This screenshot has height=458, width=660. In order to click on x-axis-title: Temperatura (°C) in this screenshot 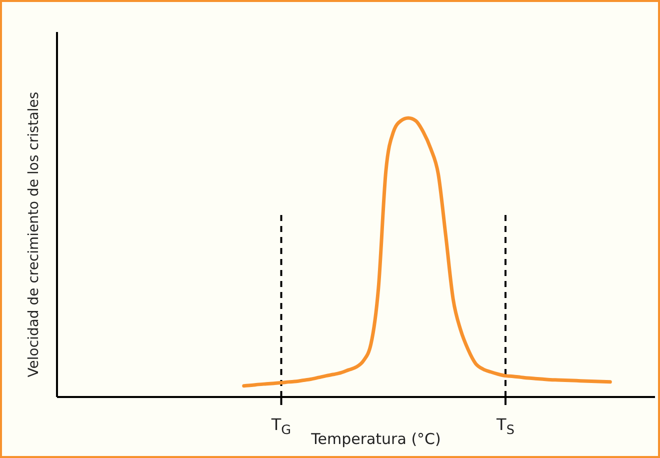, I will do `click(375, 439)`.